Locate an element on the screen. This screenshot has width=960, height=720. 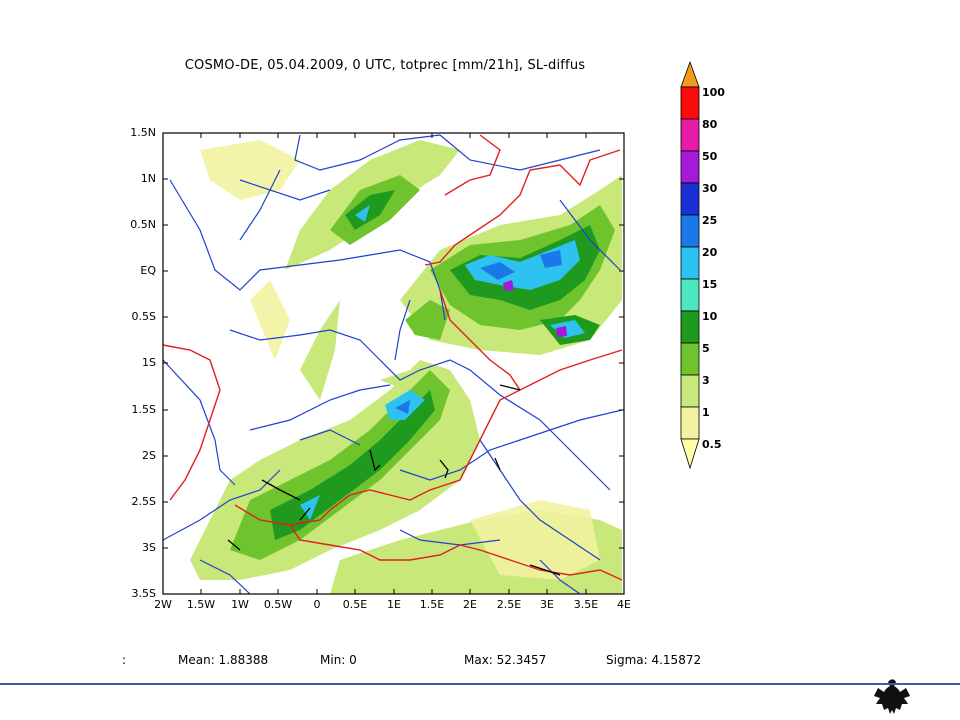
colorbar-label: 100 is located at coordinates (713, 92).